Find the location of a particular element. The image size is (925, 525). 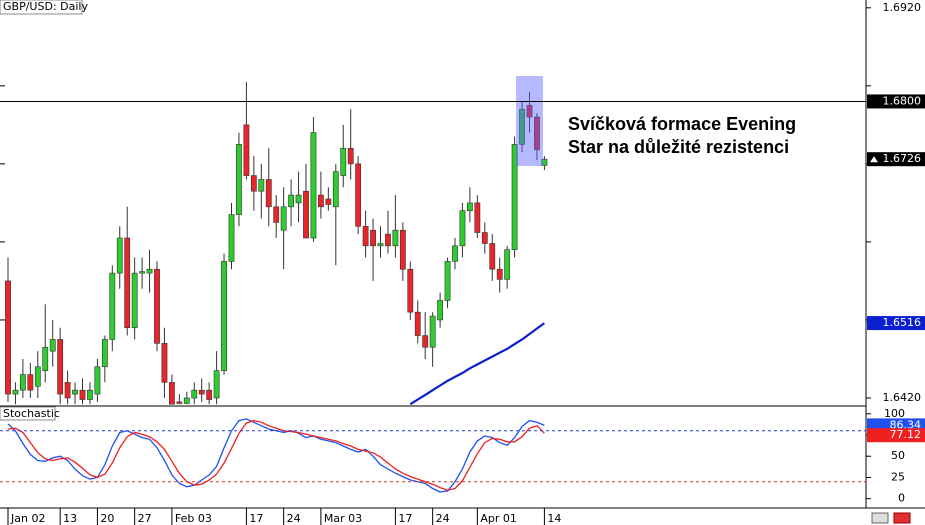

y-tick-label: 50 is located at coordinates (898, 455).